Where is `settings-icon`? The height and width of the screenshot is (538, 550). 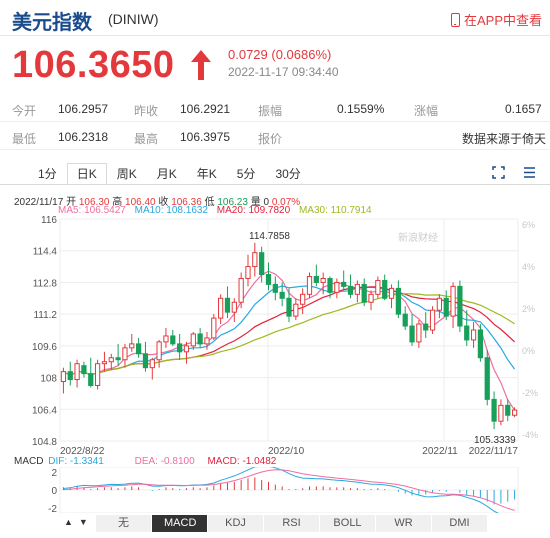
settings-icon is located at coordinates (529, 172).